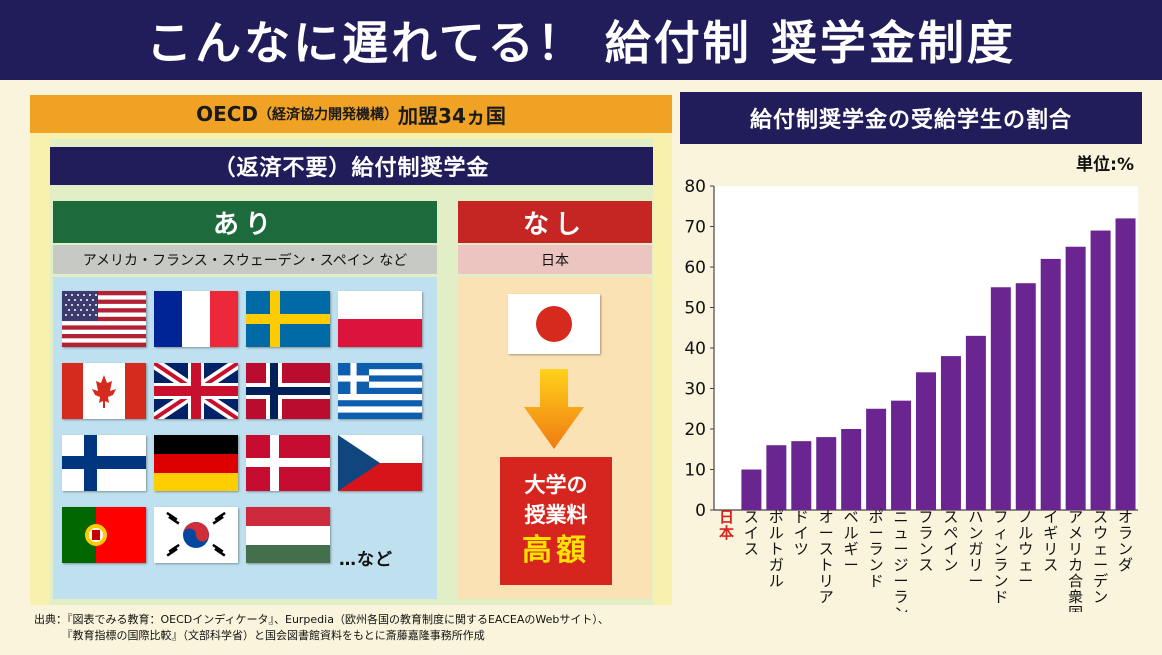 The height and width of the screenshot is (655, 1162). Describe the element at coordinates (380, 391) in the screenshot. I see `greece-flag` at that location.